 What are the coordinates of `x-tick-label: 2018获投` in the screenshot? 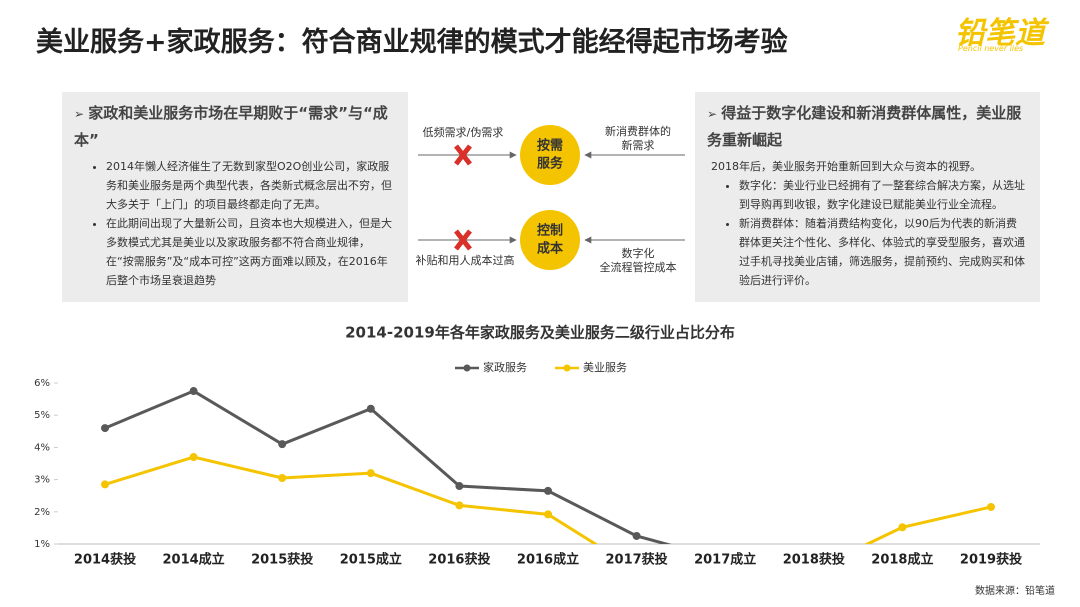 It's located at (814, 560).